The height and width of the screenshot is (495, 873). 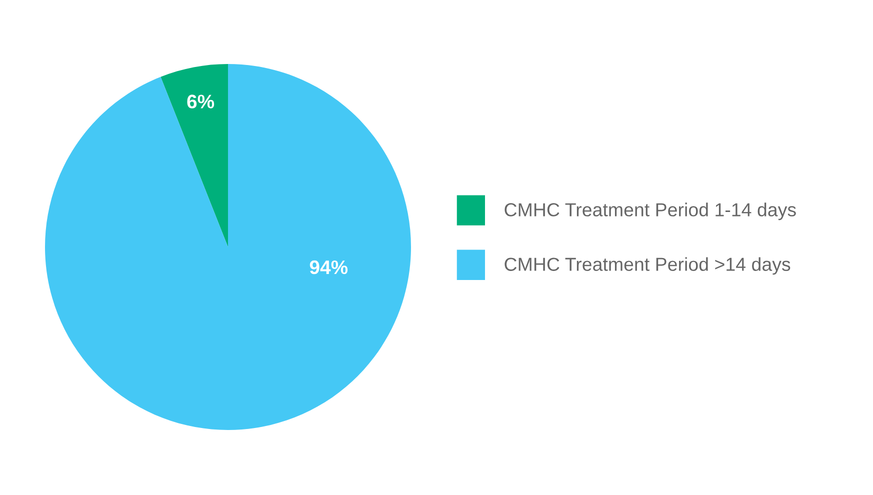 What do you see at coordinates (650, 211) in the screenshot?
I see `legend-label: CMHC Treatment Period 1-14 days` at bounding box center [650, 211].